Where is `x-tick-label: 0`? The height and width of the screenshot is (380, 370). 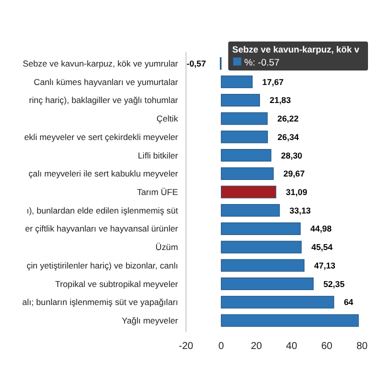 x-tick-label: 0 is located at coordinates (221, 346).